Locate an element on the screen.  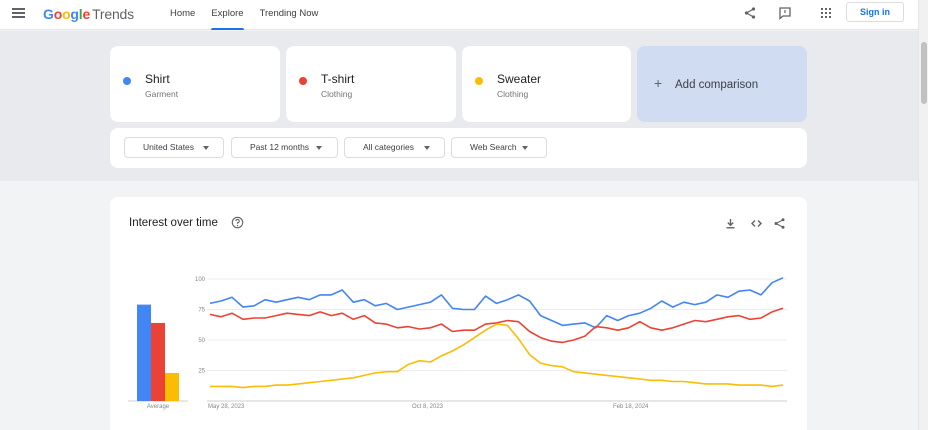
region-dropdown: United States is located at coordinates (174, 147).